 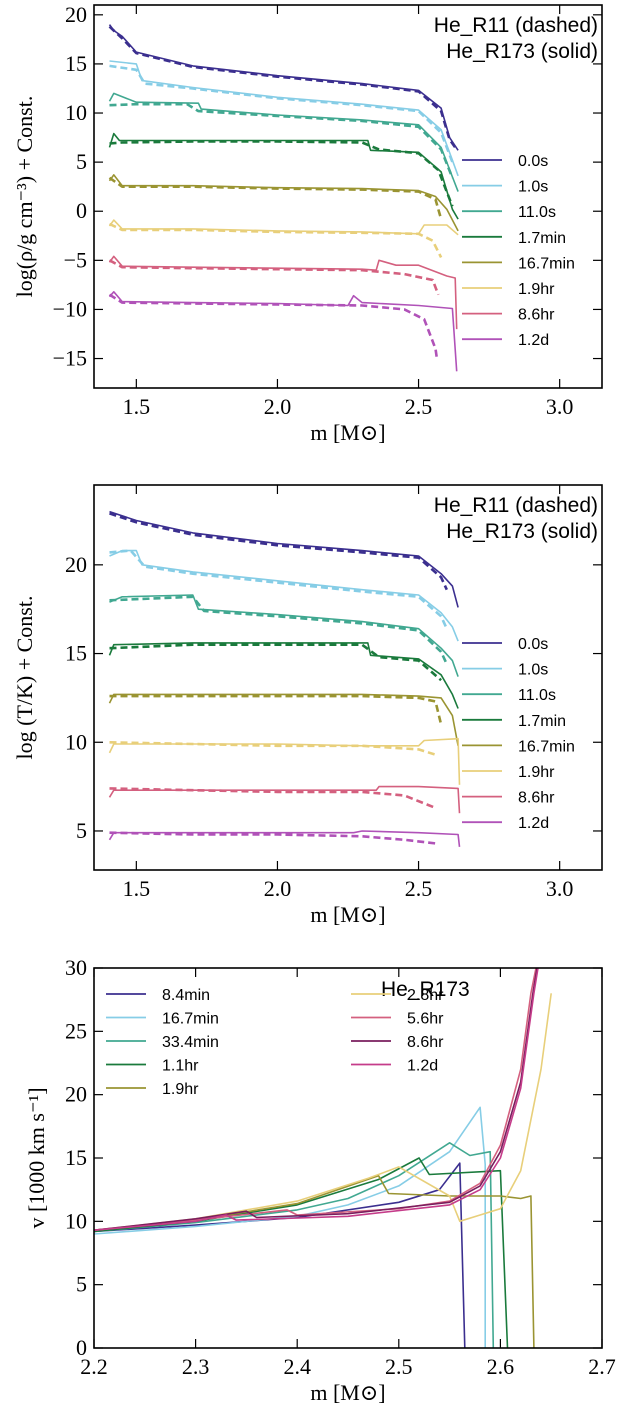 I want to click on series-11.0s-solid, so click(x=284, y=635).